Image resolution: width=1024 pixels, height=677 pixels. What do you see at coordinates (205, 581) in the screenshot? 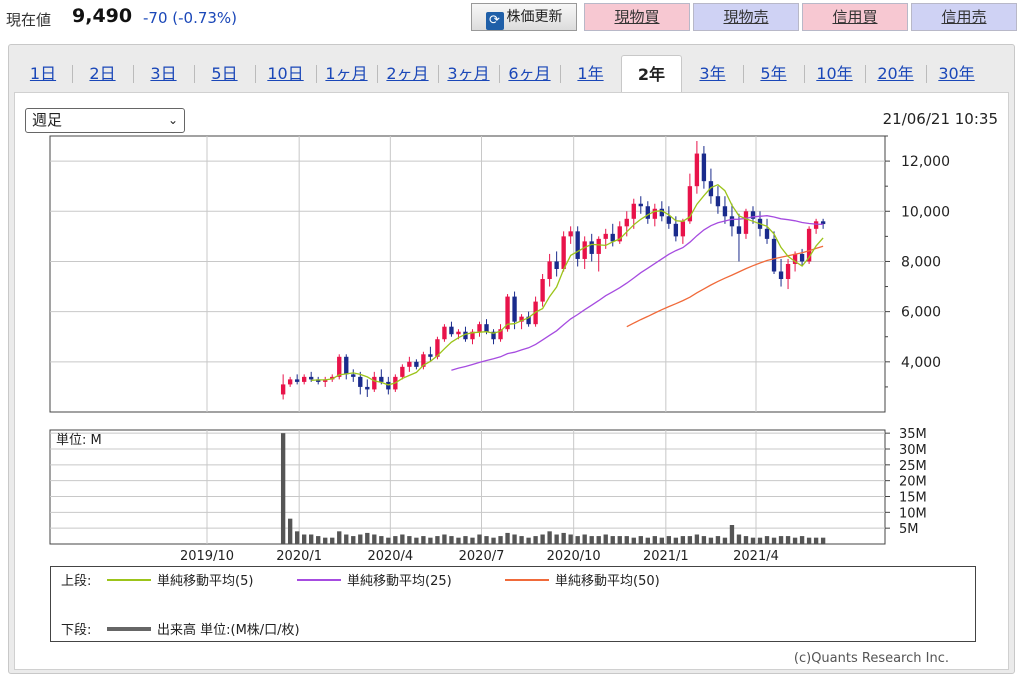
I see `legend-sma5-label: 単純移動平均(5)` at bounding box center [205, 581].